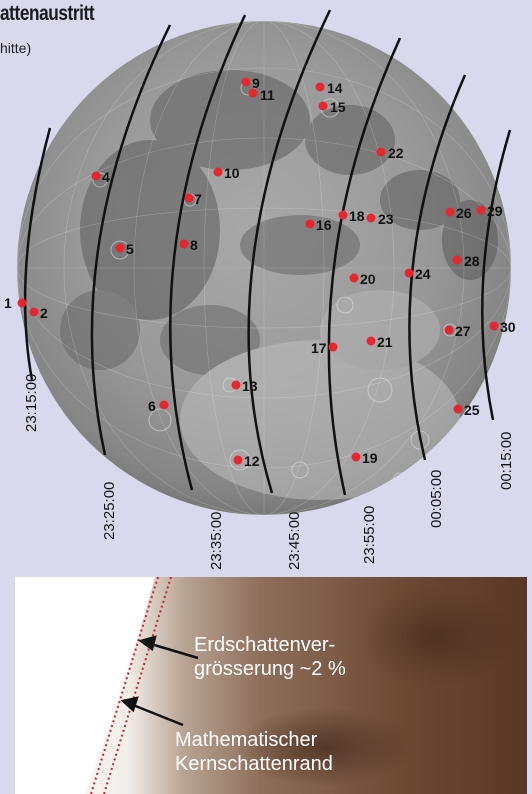 The width and height of the screenshot is (532, 794). I want to click on crater-label: 6, so click(152, 406).